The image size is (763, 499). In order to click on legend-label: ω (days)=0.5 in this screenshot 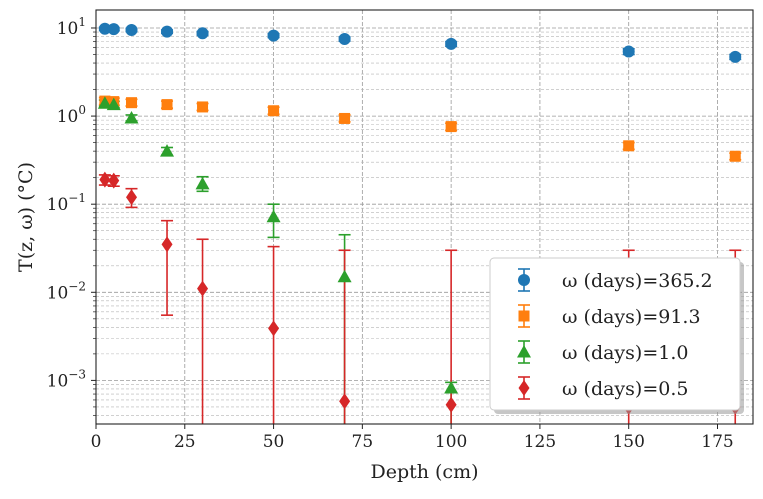, I will do `click(625, 389)`.